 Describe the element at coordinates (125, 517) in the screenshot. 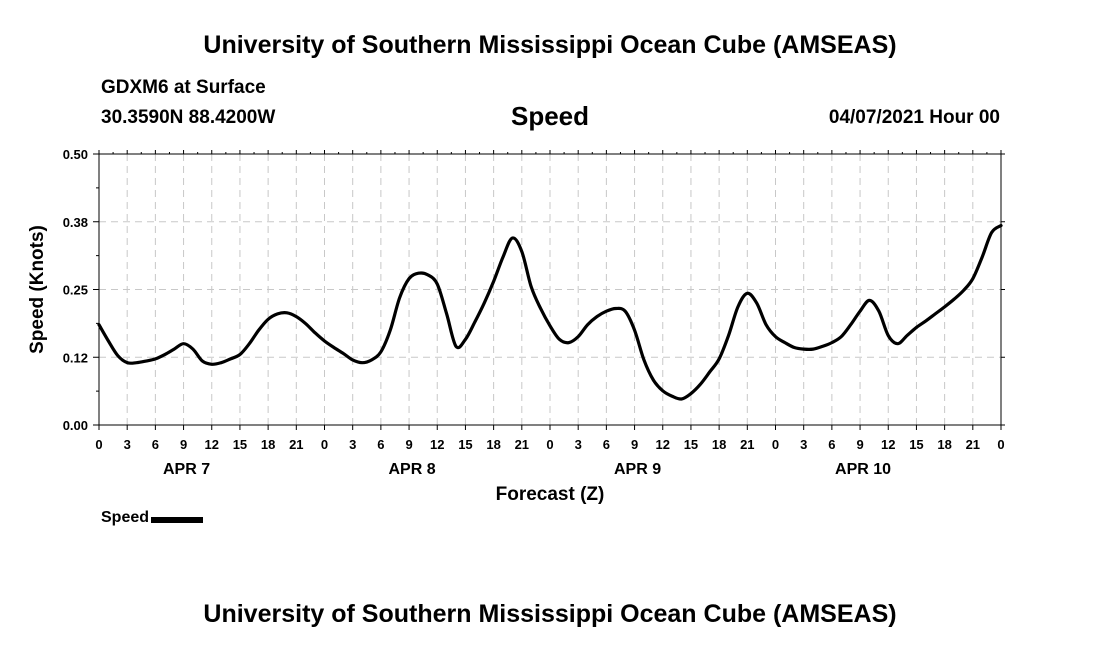

I see `legend-label: Speed` at that location.